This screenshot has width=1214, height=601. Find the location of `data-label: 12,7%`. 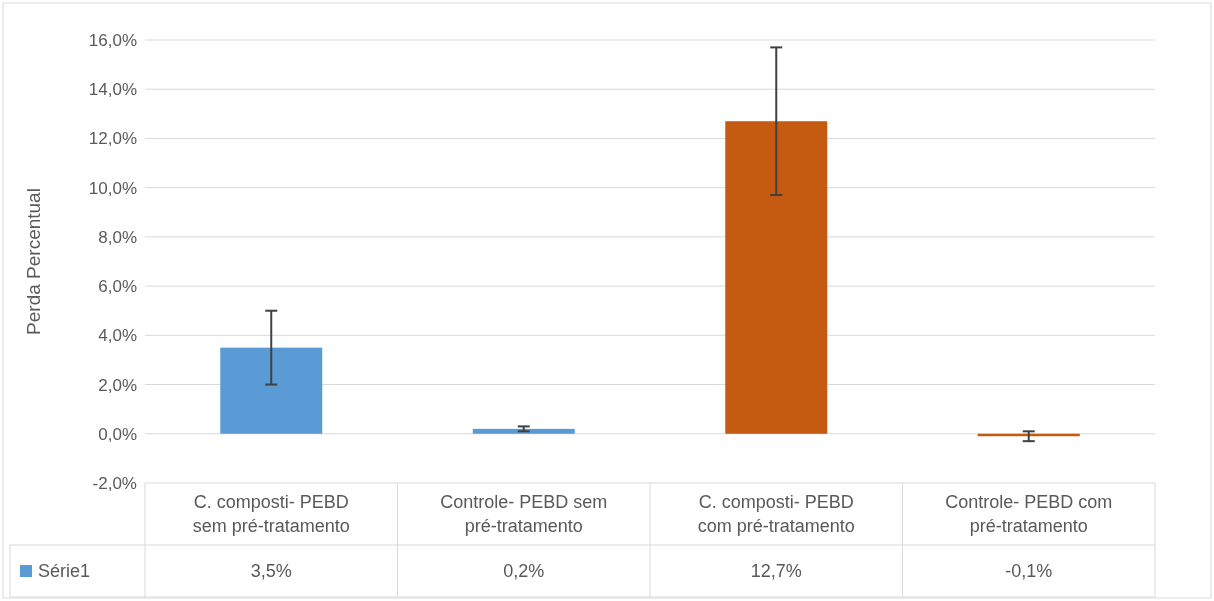

data-label: 12,7% is located at coordinates (776, 571).